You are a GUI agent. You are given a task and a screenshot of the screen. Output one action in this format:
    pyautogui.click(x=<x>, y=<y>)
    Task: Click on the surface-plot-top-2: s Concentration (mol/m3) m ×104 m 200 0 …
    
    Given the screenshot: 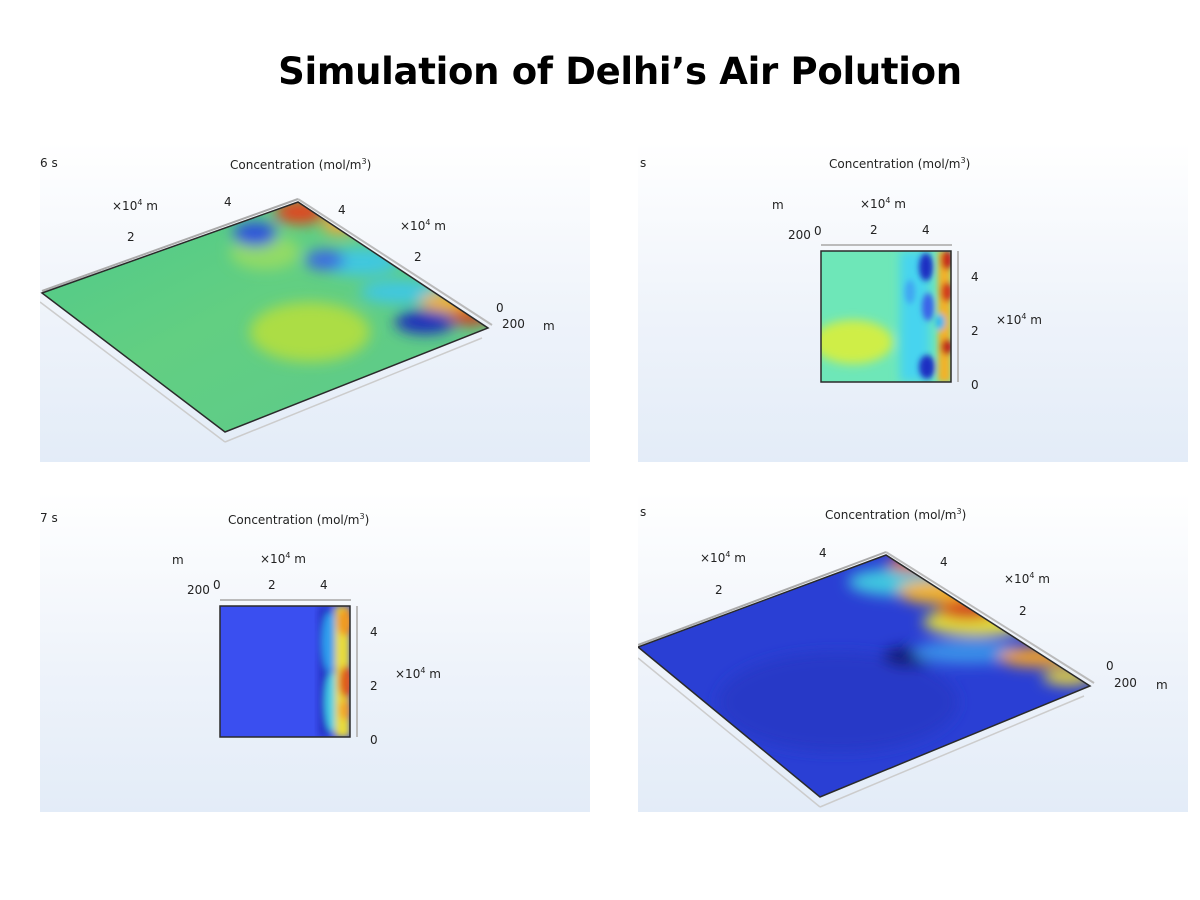 What is the action you would take?
    pyautogui.click(x=841, y=274)
    